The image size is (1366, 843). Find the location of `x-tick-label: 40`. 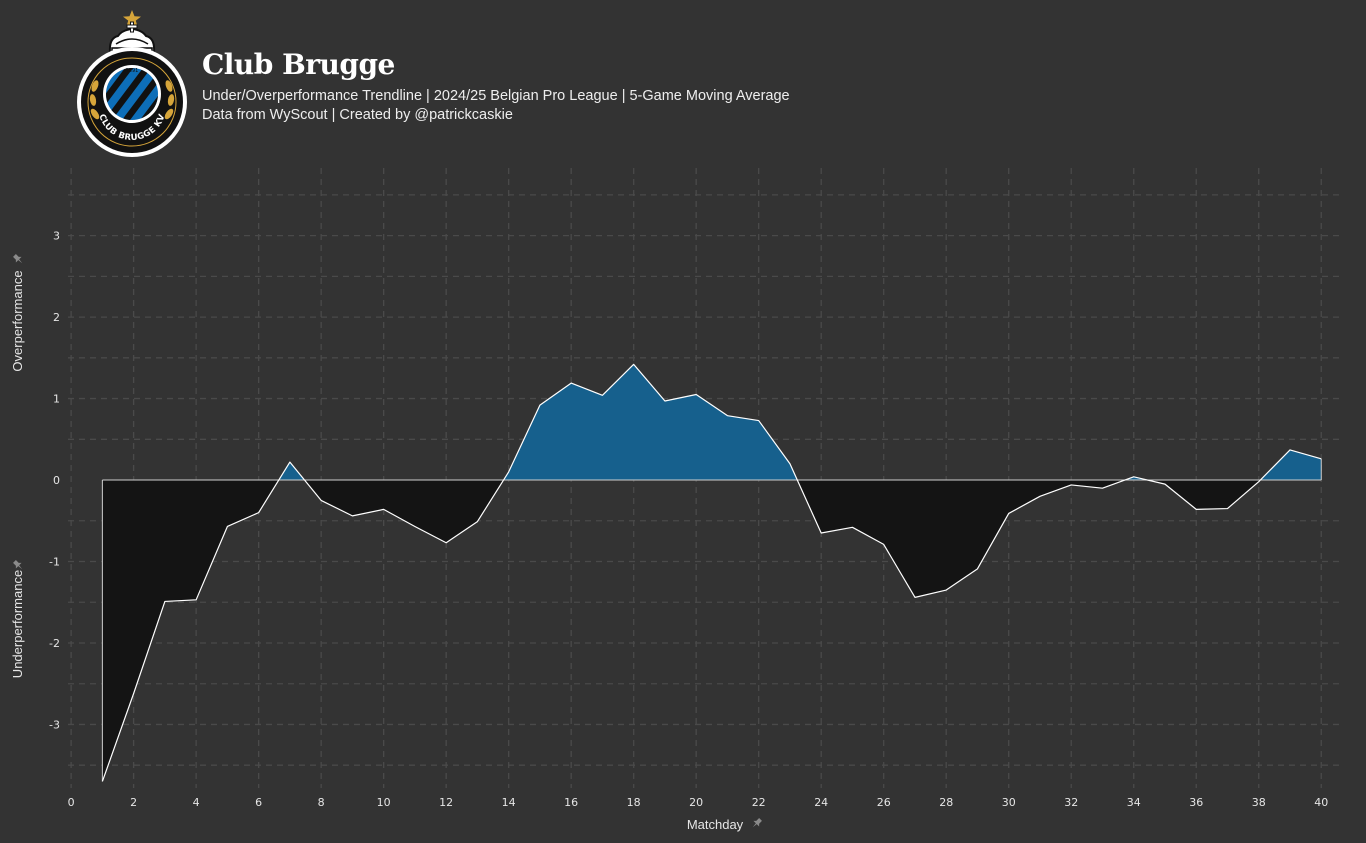

x-tick-label: 40 is located at coordinates (1321, 802).